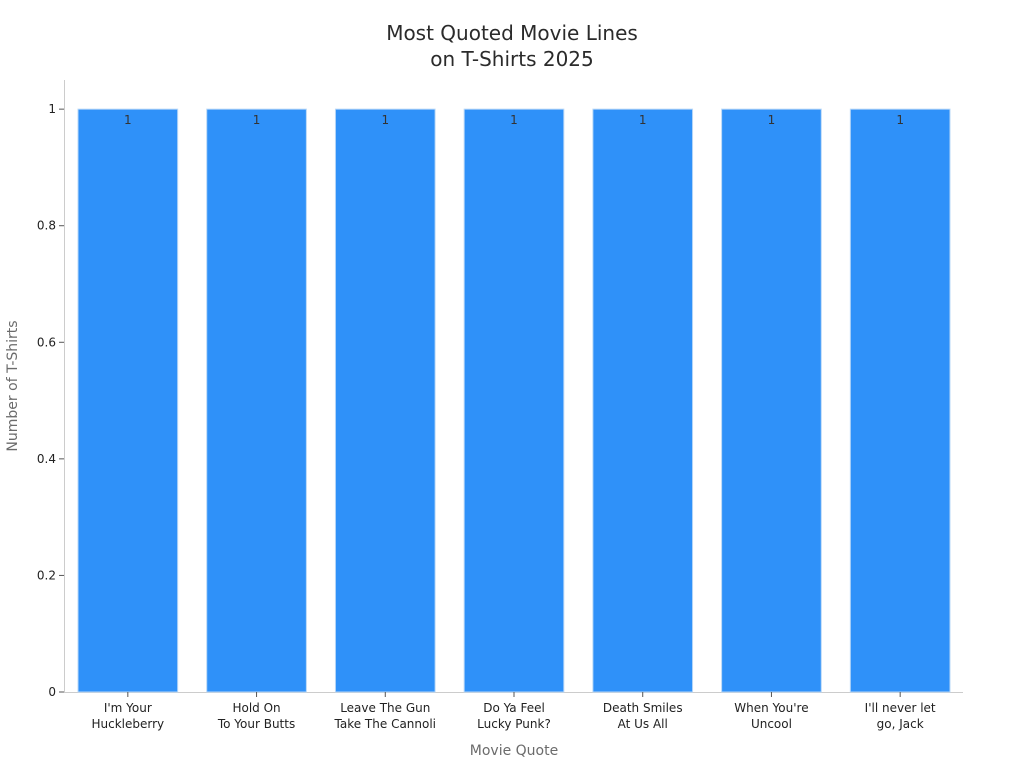 Image resolution: width=1024 pixels, height=768 pixels. I want to click on x-tick-label-line: go, Jack, so click(900, 724).